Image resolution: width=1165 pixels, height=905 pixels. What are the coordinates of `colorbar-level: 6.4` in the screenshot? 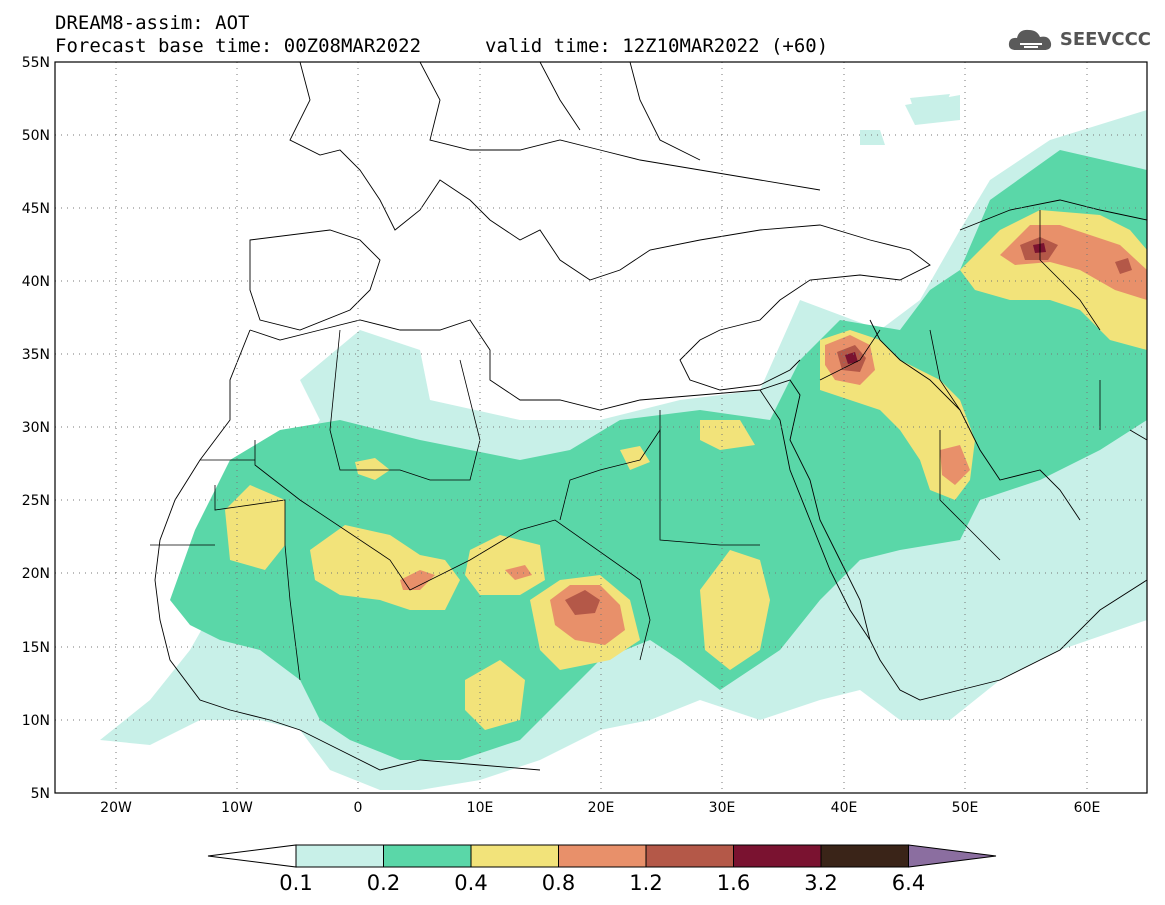 It's located at (908, 883).